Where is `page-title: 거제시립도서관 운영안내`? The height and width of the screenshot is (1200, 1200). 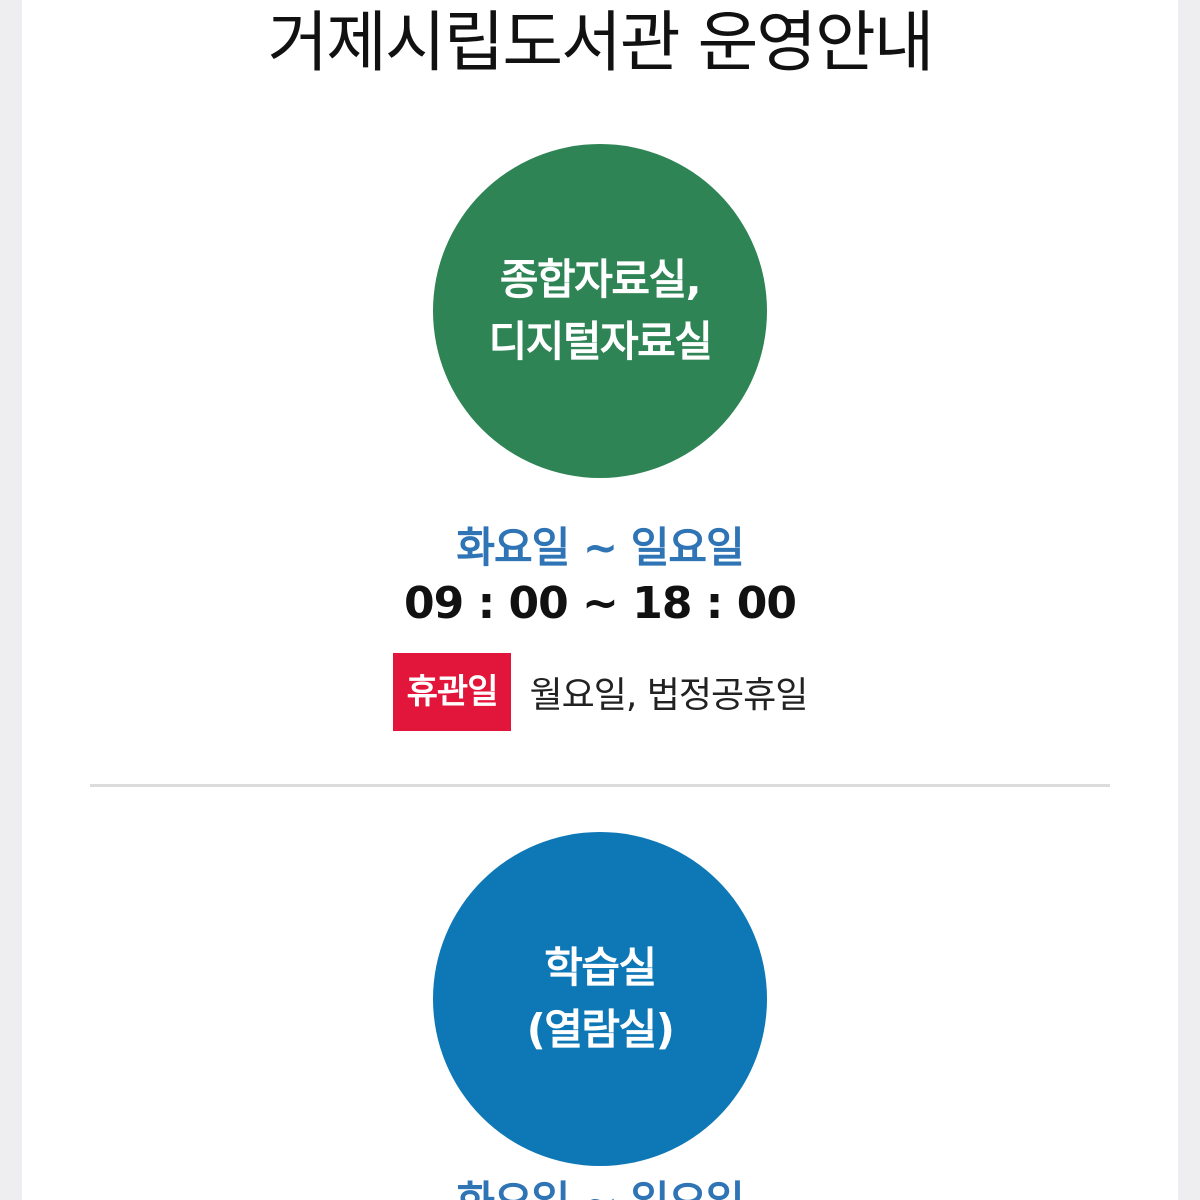
page-title: 거제시립도서관 운영안내 is located at coordinates (601, 42).